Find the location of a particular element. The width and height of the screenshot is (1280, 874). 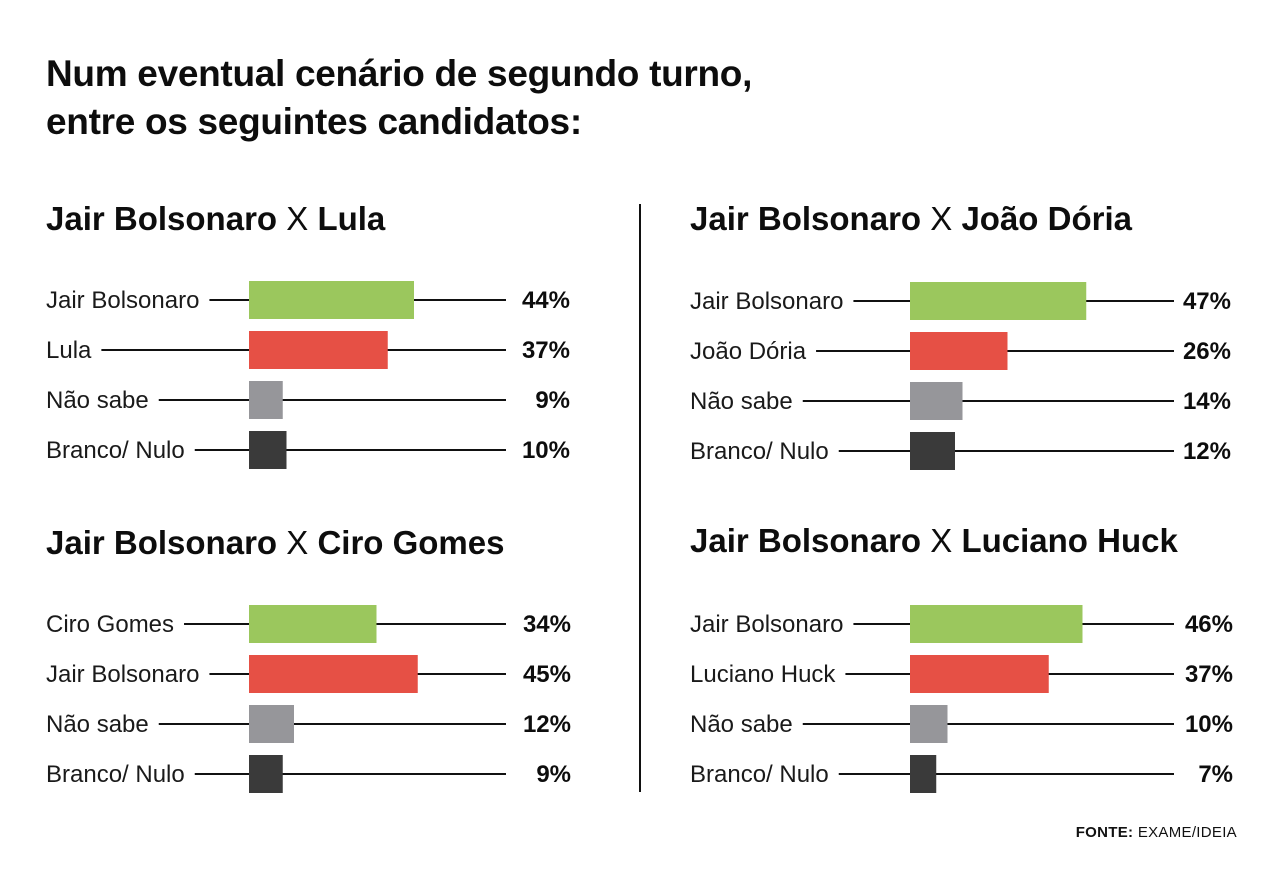

source-note: FONTE: EXAME/IDEIA is located at coordinates (1156, 832).